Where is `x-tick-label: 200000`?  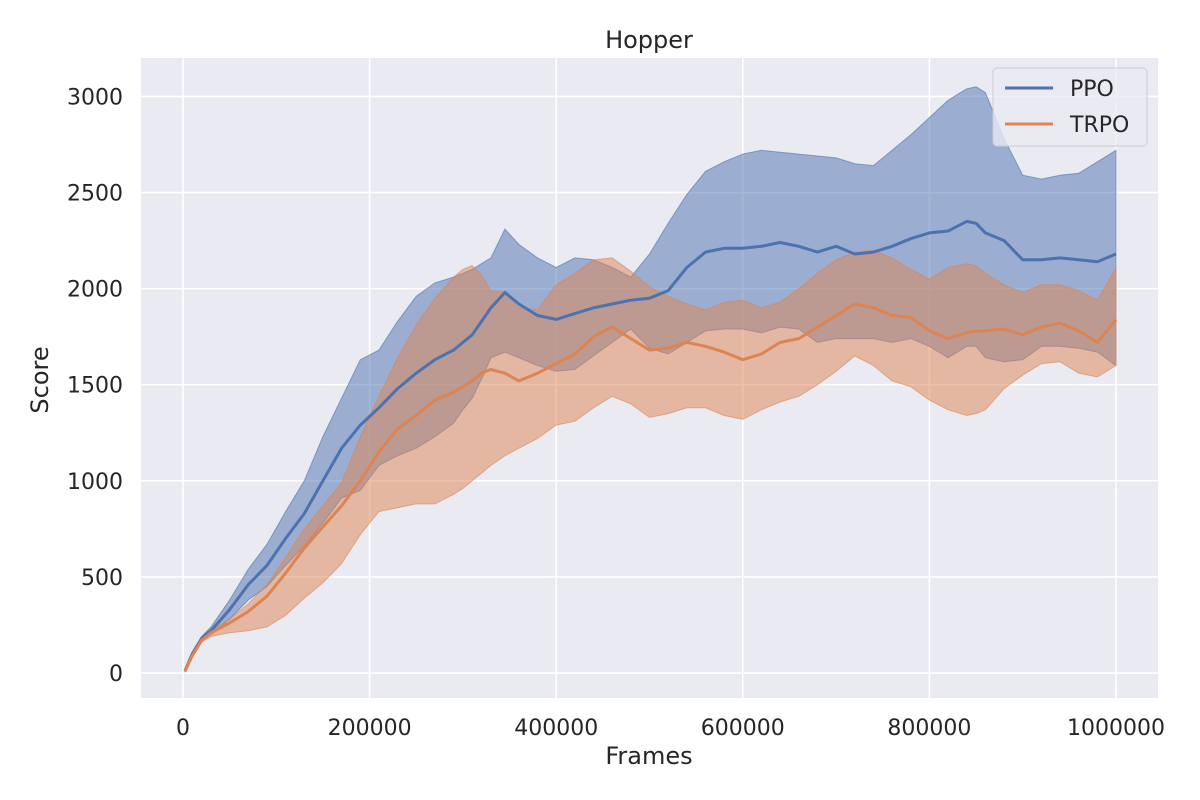 x-tick-label: 200000 is located at coordinates (370, 728).